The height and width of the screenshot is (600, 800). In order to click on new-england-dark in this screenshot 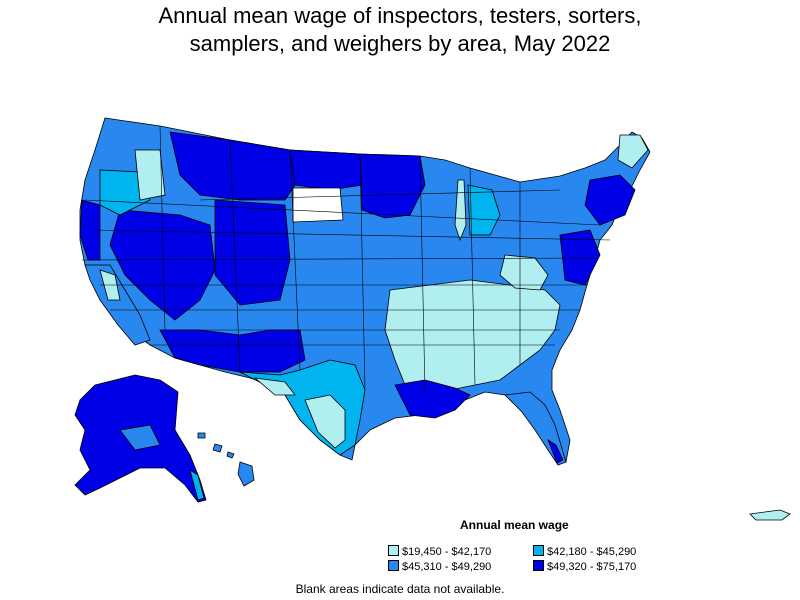, I will do `click(610, 200)`.